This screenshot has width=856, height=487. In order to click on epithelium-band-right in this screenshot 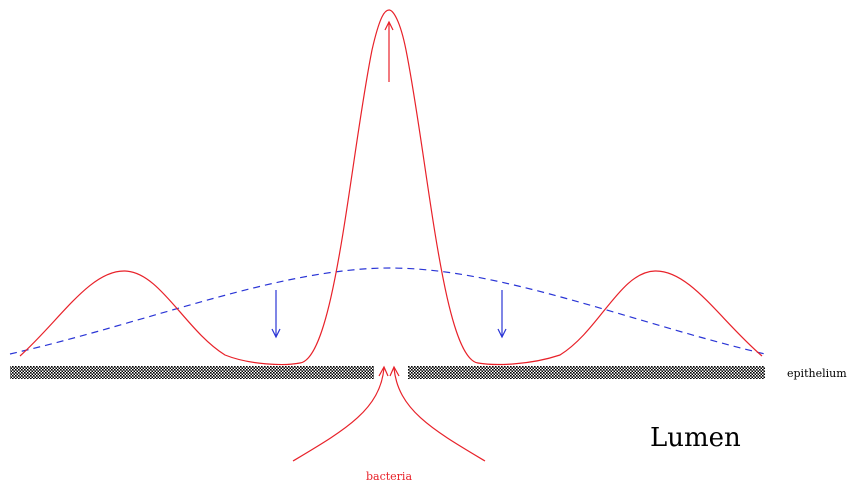, I will do `click(586, 372)`.